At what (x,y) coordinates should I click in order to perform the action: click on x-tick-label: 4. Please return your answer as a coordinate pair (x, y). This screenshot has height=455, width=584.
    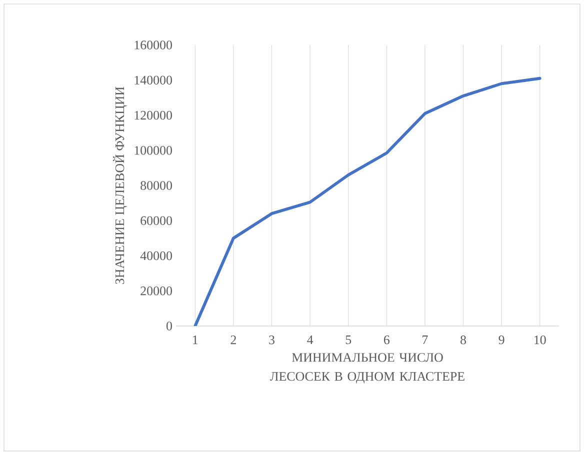
    Looking at the image, I should click on (310, 340).